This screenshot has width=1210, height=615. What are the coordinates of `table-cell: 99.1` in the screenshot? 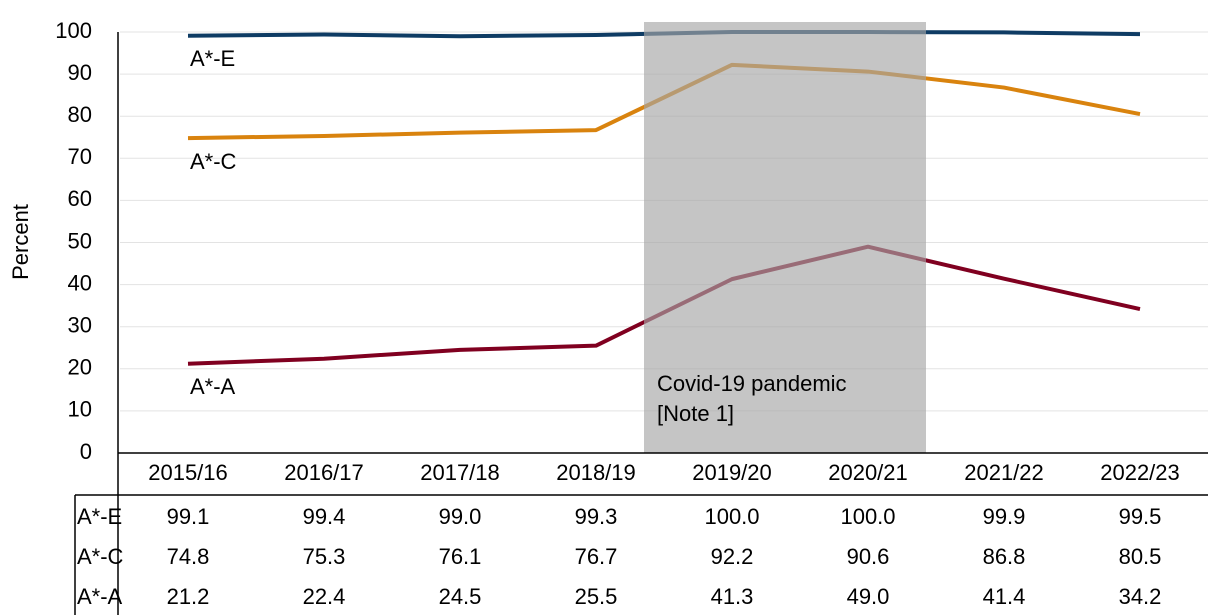 It's located at (188, 516).